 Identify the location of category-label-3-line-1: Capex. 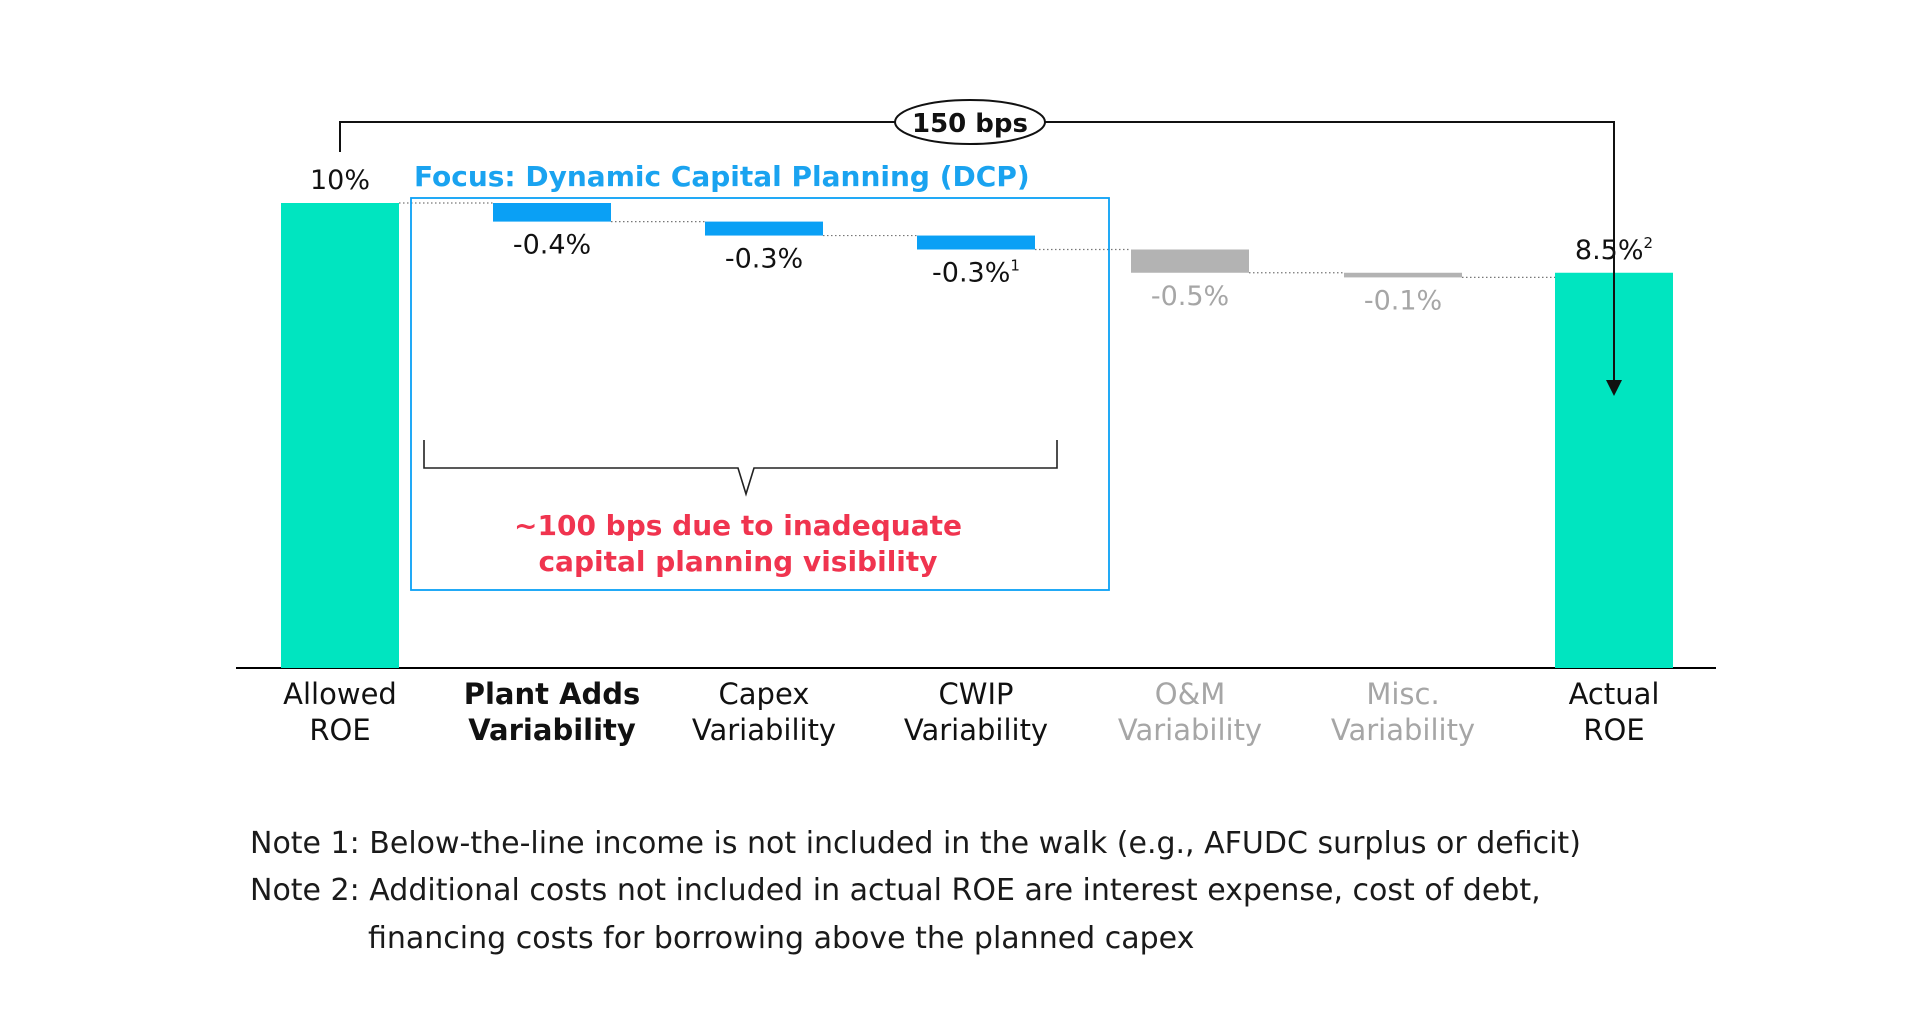
(764, 694).